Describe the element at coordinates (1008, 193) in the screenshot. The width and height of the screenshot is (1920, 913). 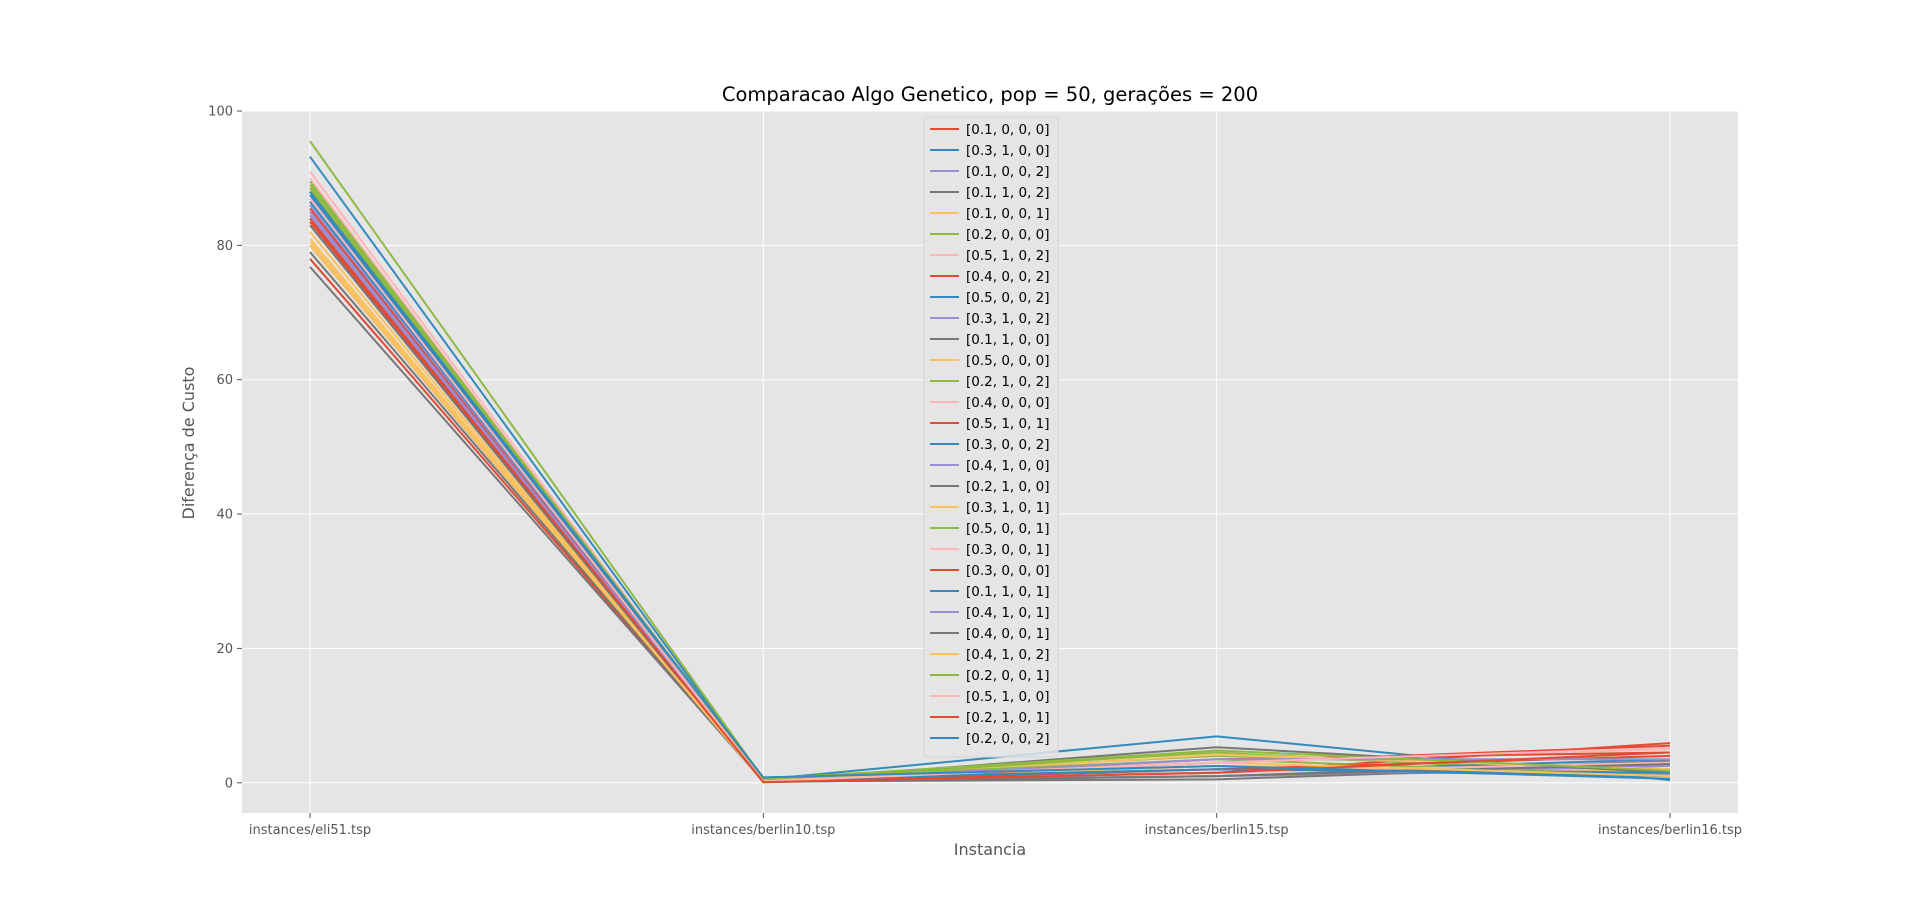
I see `legend-label: [0.1, 1, 0, 2]` at that location.